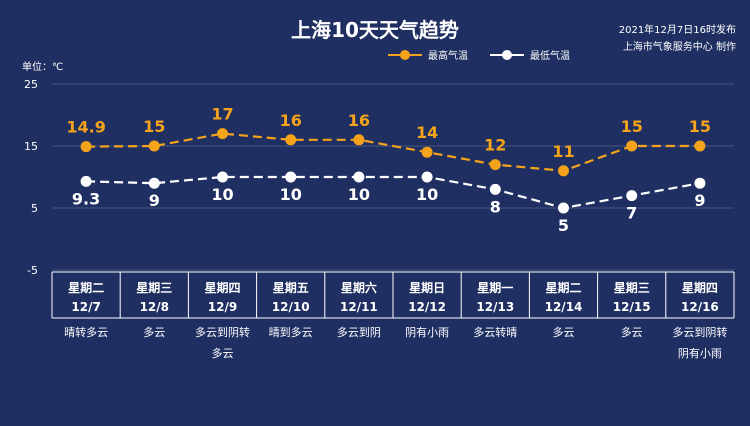 Image resolution: width=750 pixels, height=426 pixels. What do you see at coordinates (34, 208) in the screenshot?
I see `y-tick-label: 5` at bounding box center [34, 208].